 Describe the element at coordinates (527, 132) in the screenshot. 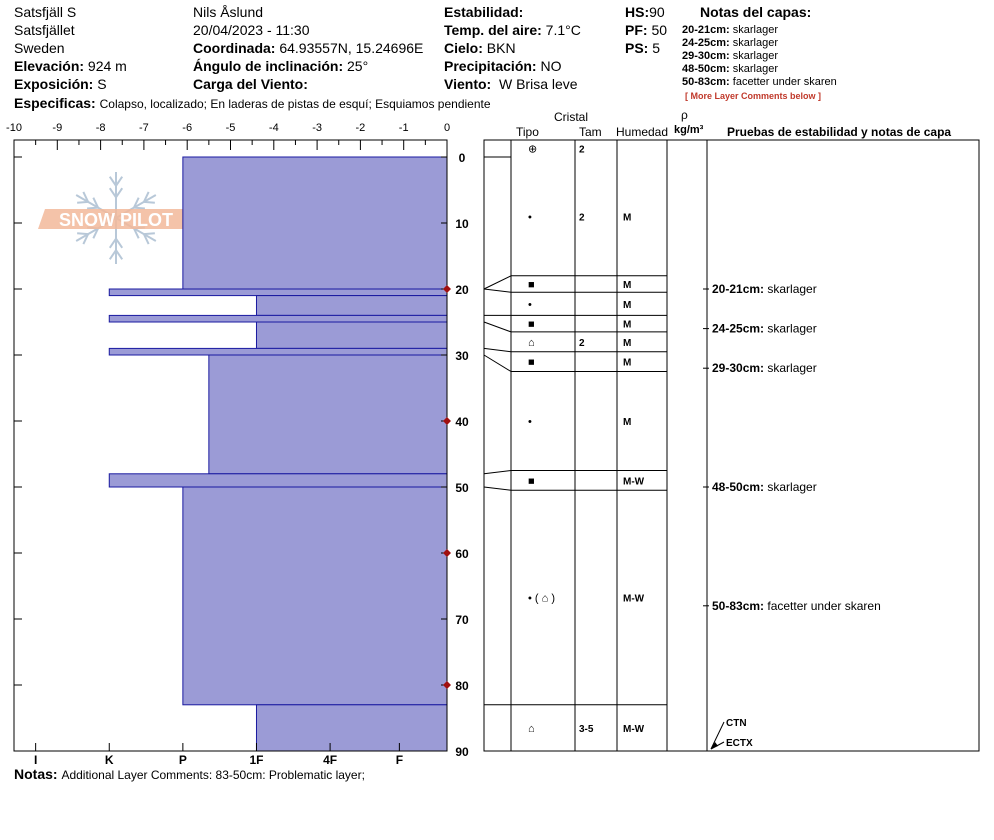

I see `col-type: Tipo` at that location.